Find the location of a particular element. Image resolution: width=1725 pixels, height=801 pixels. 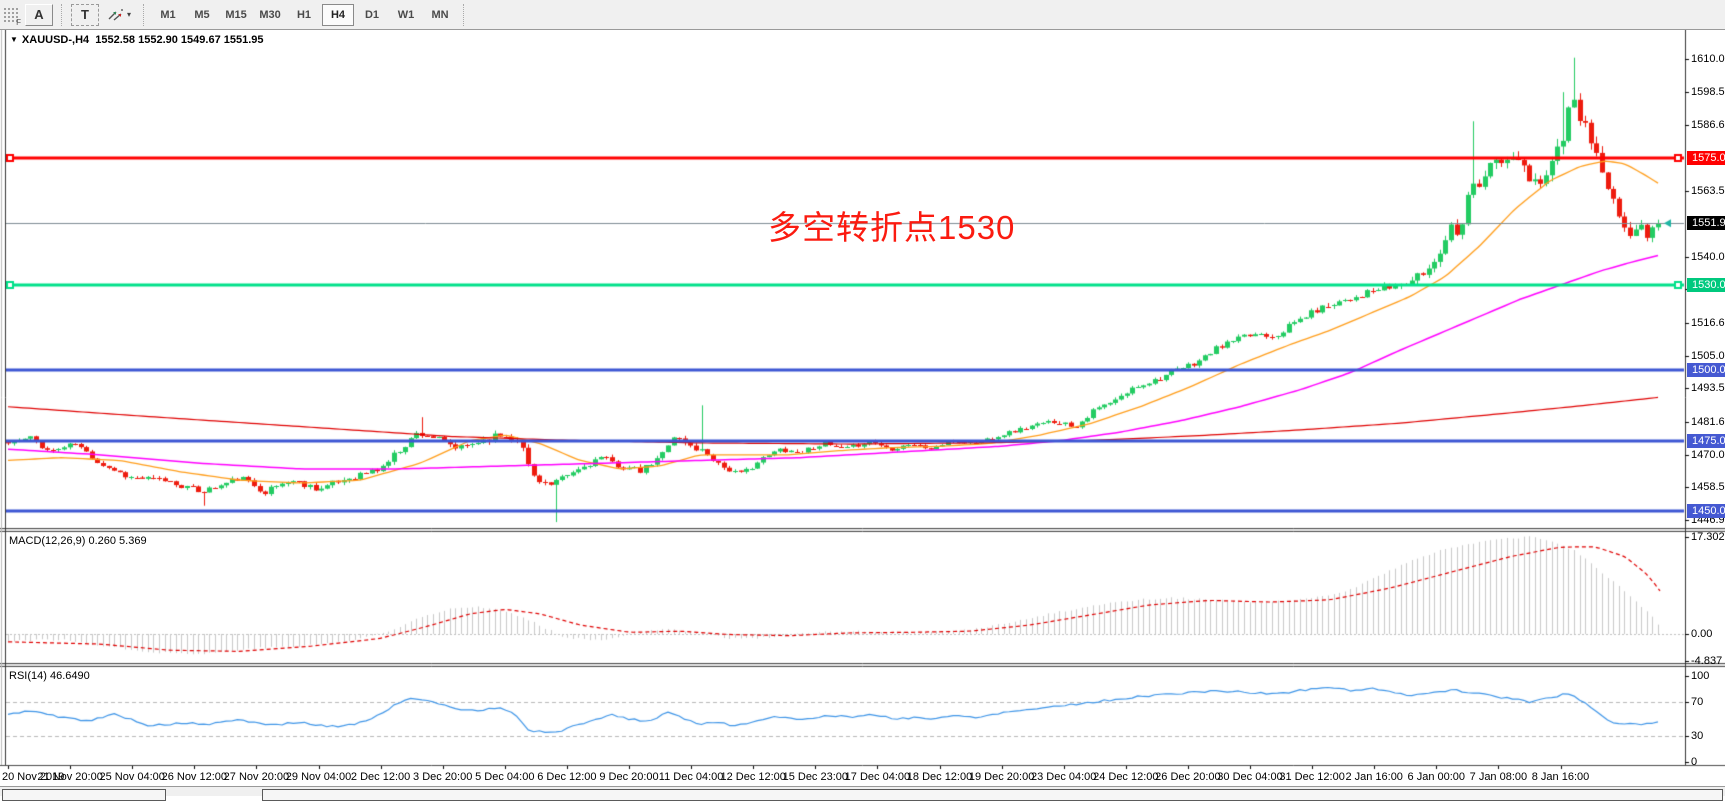

price-axis-label: 1516.60 is located at coordinates (1708, 323).